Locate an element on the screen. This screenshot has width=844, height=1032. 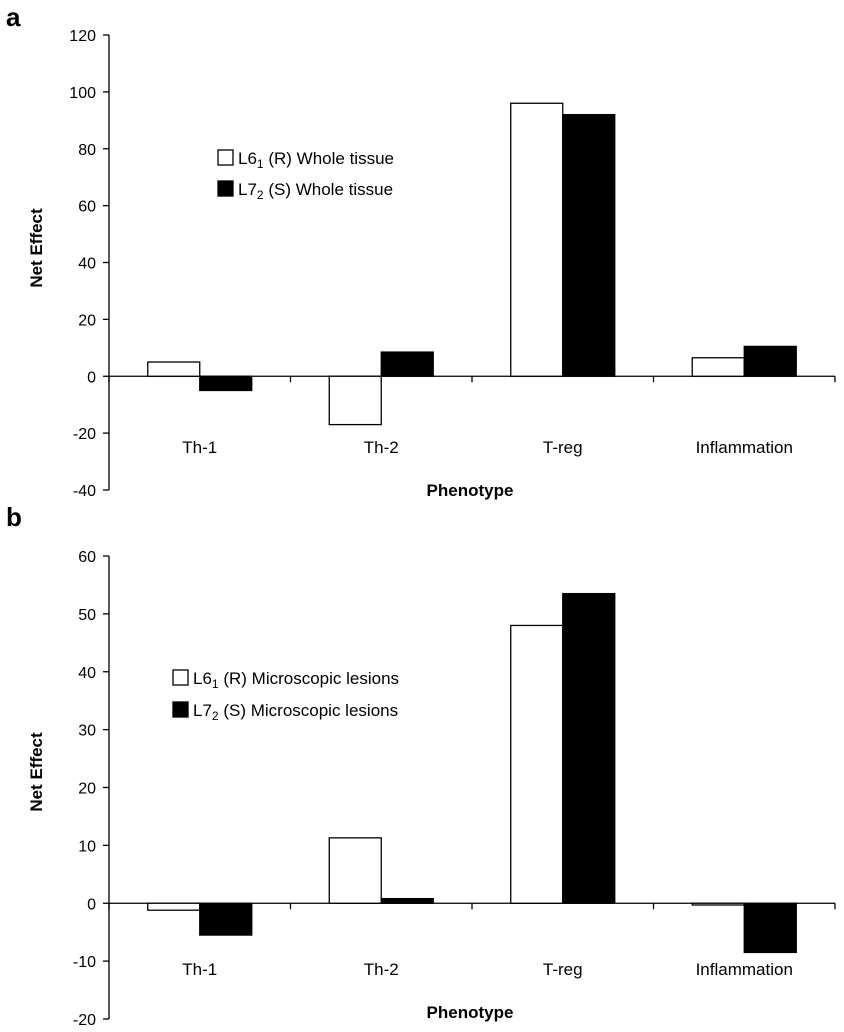
y-tick-label-a-8: 120 is located at coordinates (82, 36).